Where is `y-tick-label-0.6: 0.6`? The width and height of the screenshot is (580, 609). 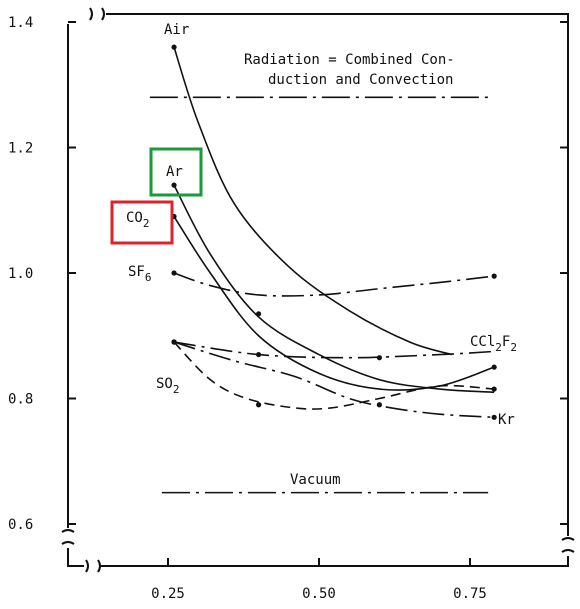 y-tick-label-0.6: 0.6 is located at coordinates (20, 525).